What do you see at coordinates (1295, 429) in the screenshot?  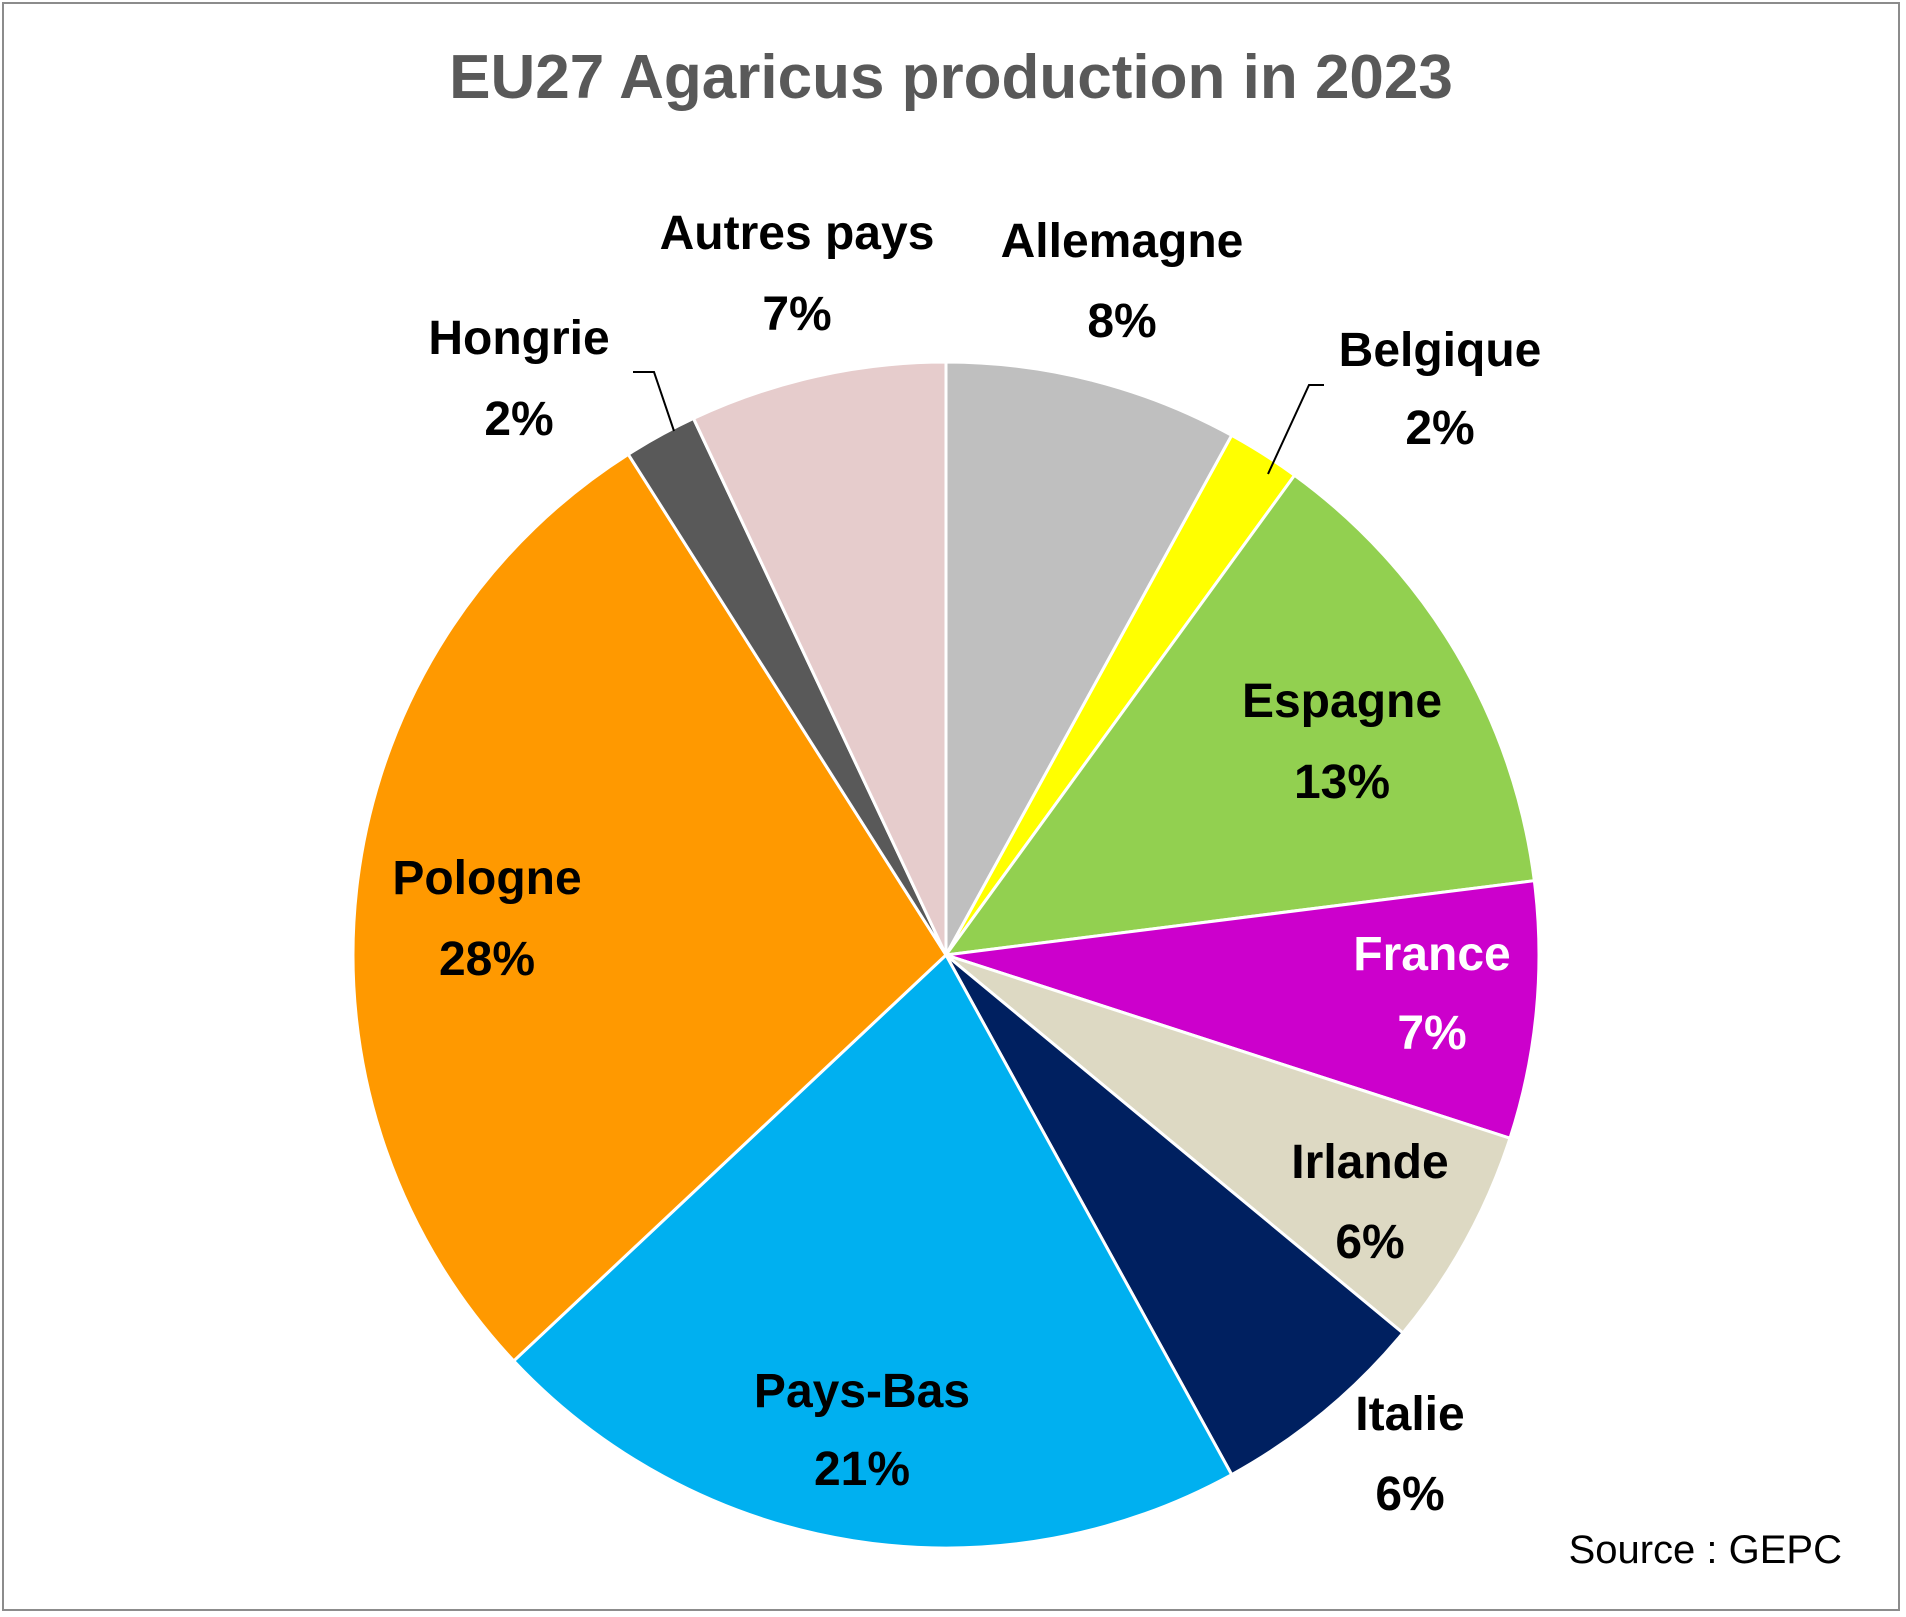 I see `leader-line-belgique` at bounding box center [1295, 429].